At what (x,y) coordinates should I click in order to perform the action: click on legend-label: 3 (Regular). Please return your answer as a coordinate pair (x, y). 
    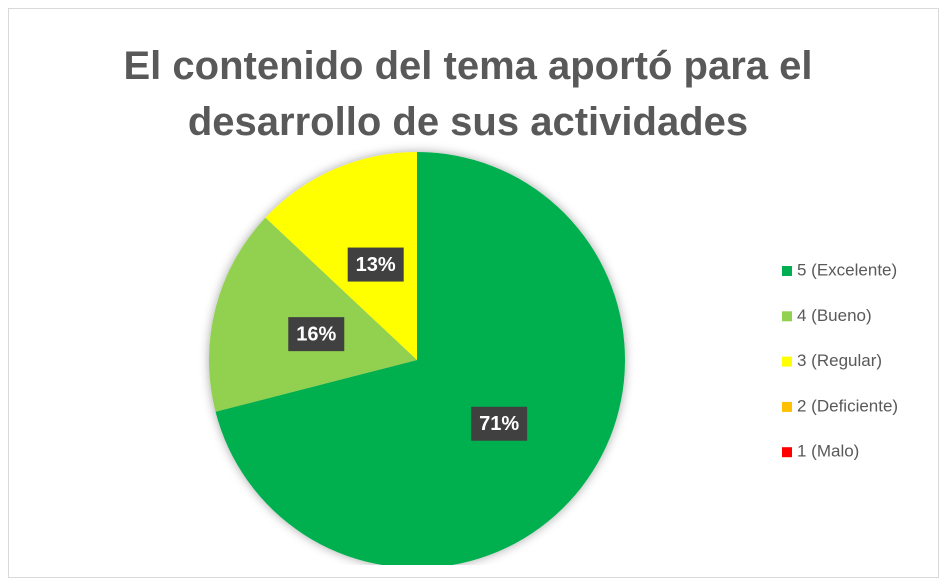
    Looking at the image, I should click on (839, 360).